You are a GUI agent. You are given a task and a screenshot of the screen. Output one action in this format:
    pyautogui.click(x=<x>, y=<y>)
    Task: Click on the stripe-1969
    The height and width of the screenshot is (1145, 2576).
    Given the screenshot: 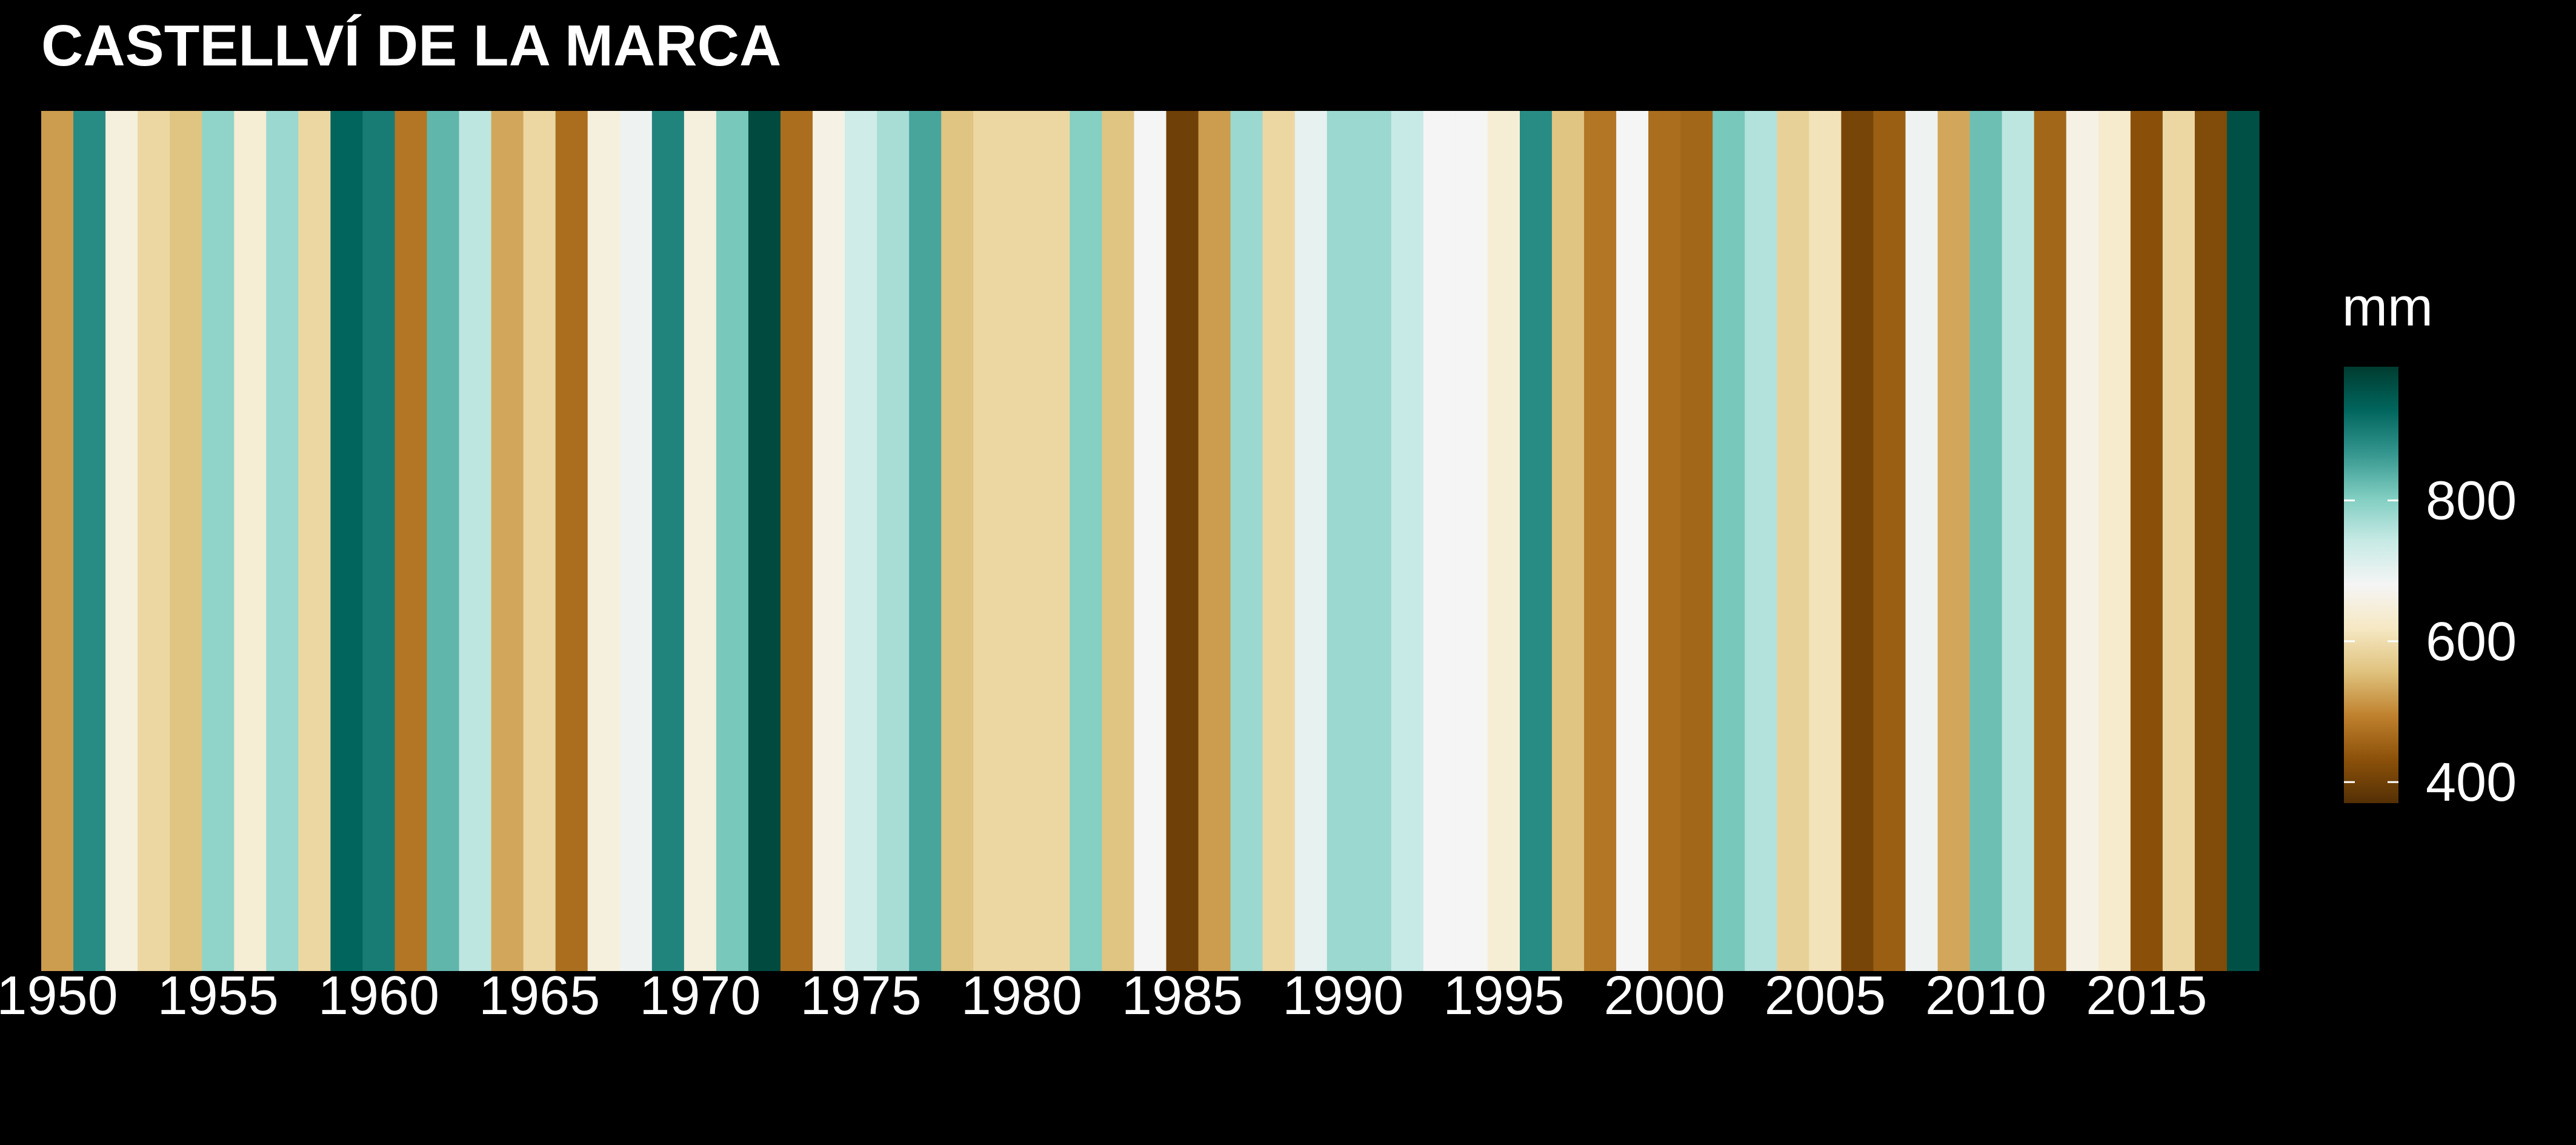 What is the action you would take?
    pyautogui.click(x=668, y=541)
    